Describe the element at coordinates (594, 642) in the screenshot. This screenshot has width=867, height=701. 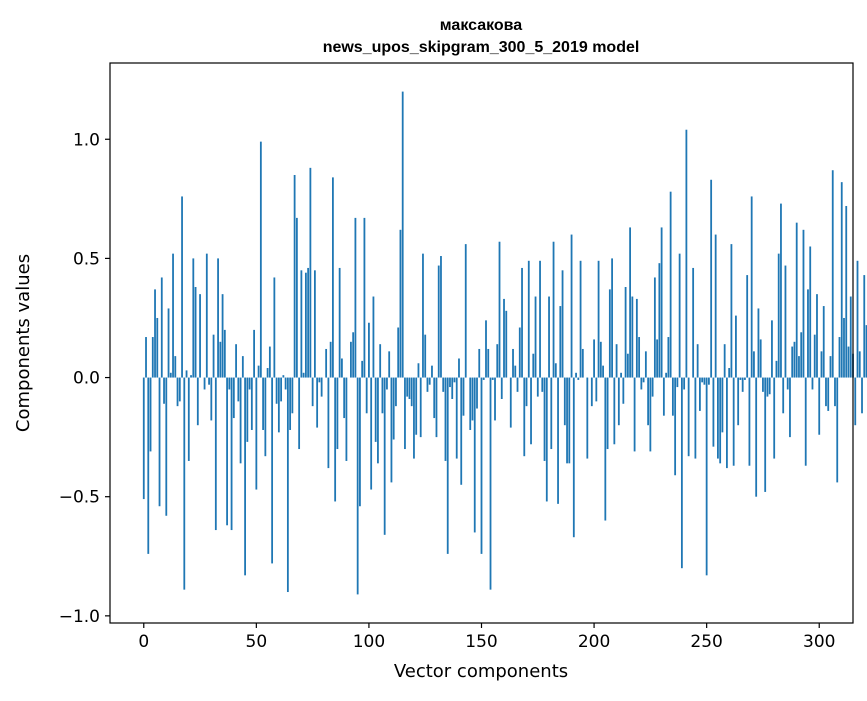
I see `x-tick-label-200: 200` at that location.